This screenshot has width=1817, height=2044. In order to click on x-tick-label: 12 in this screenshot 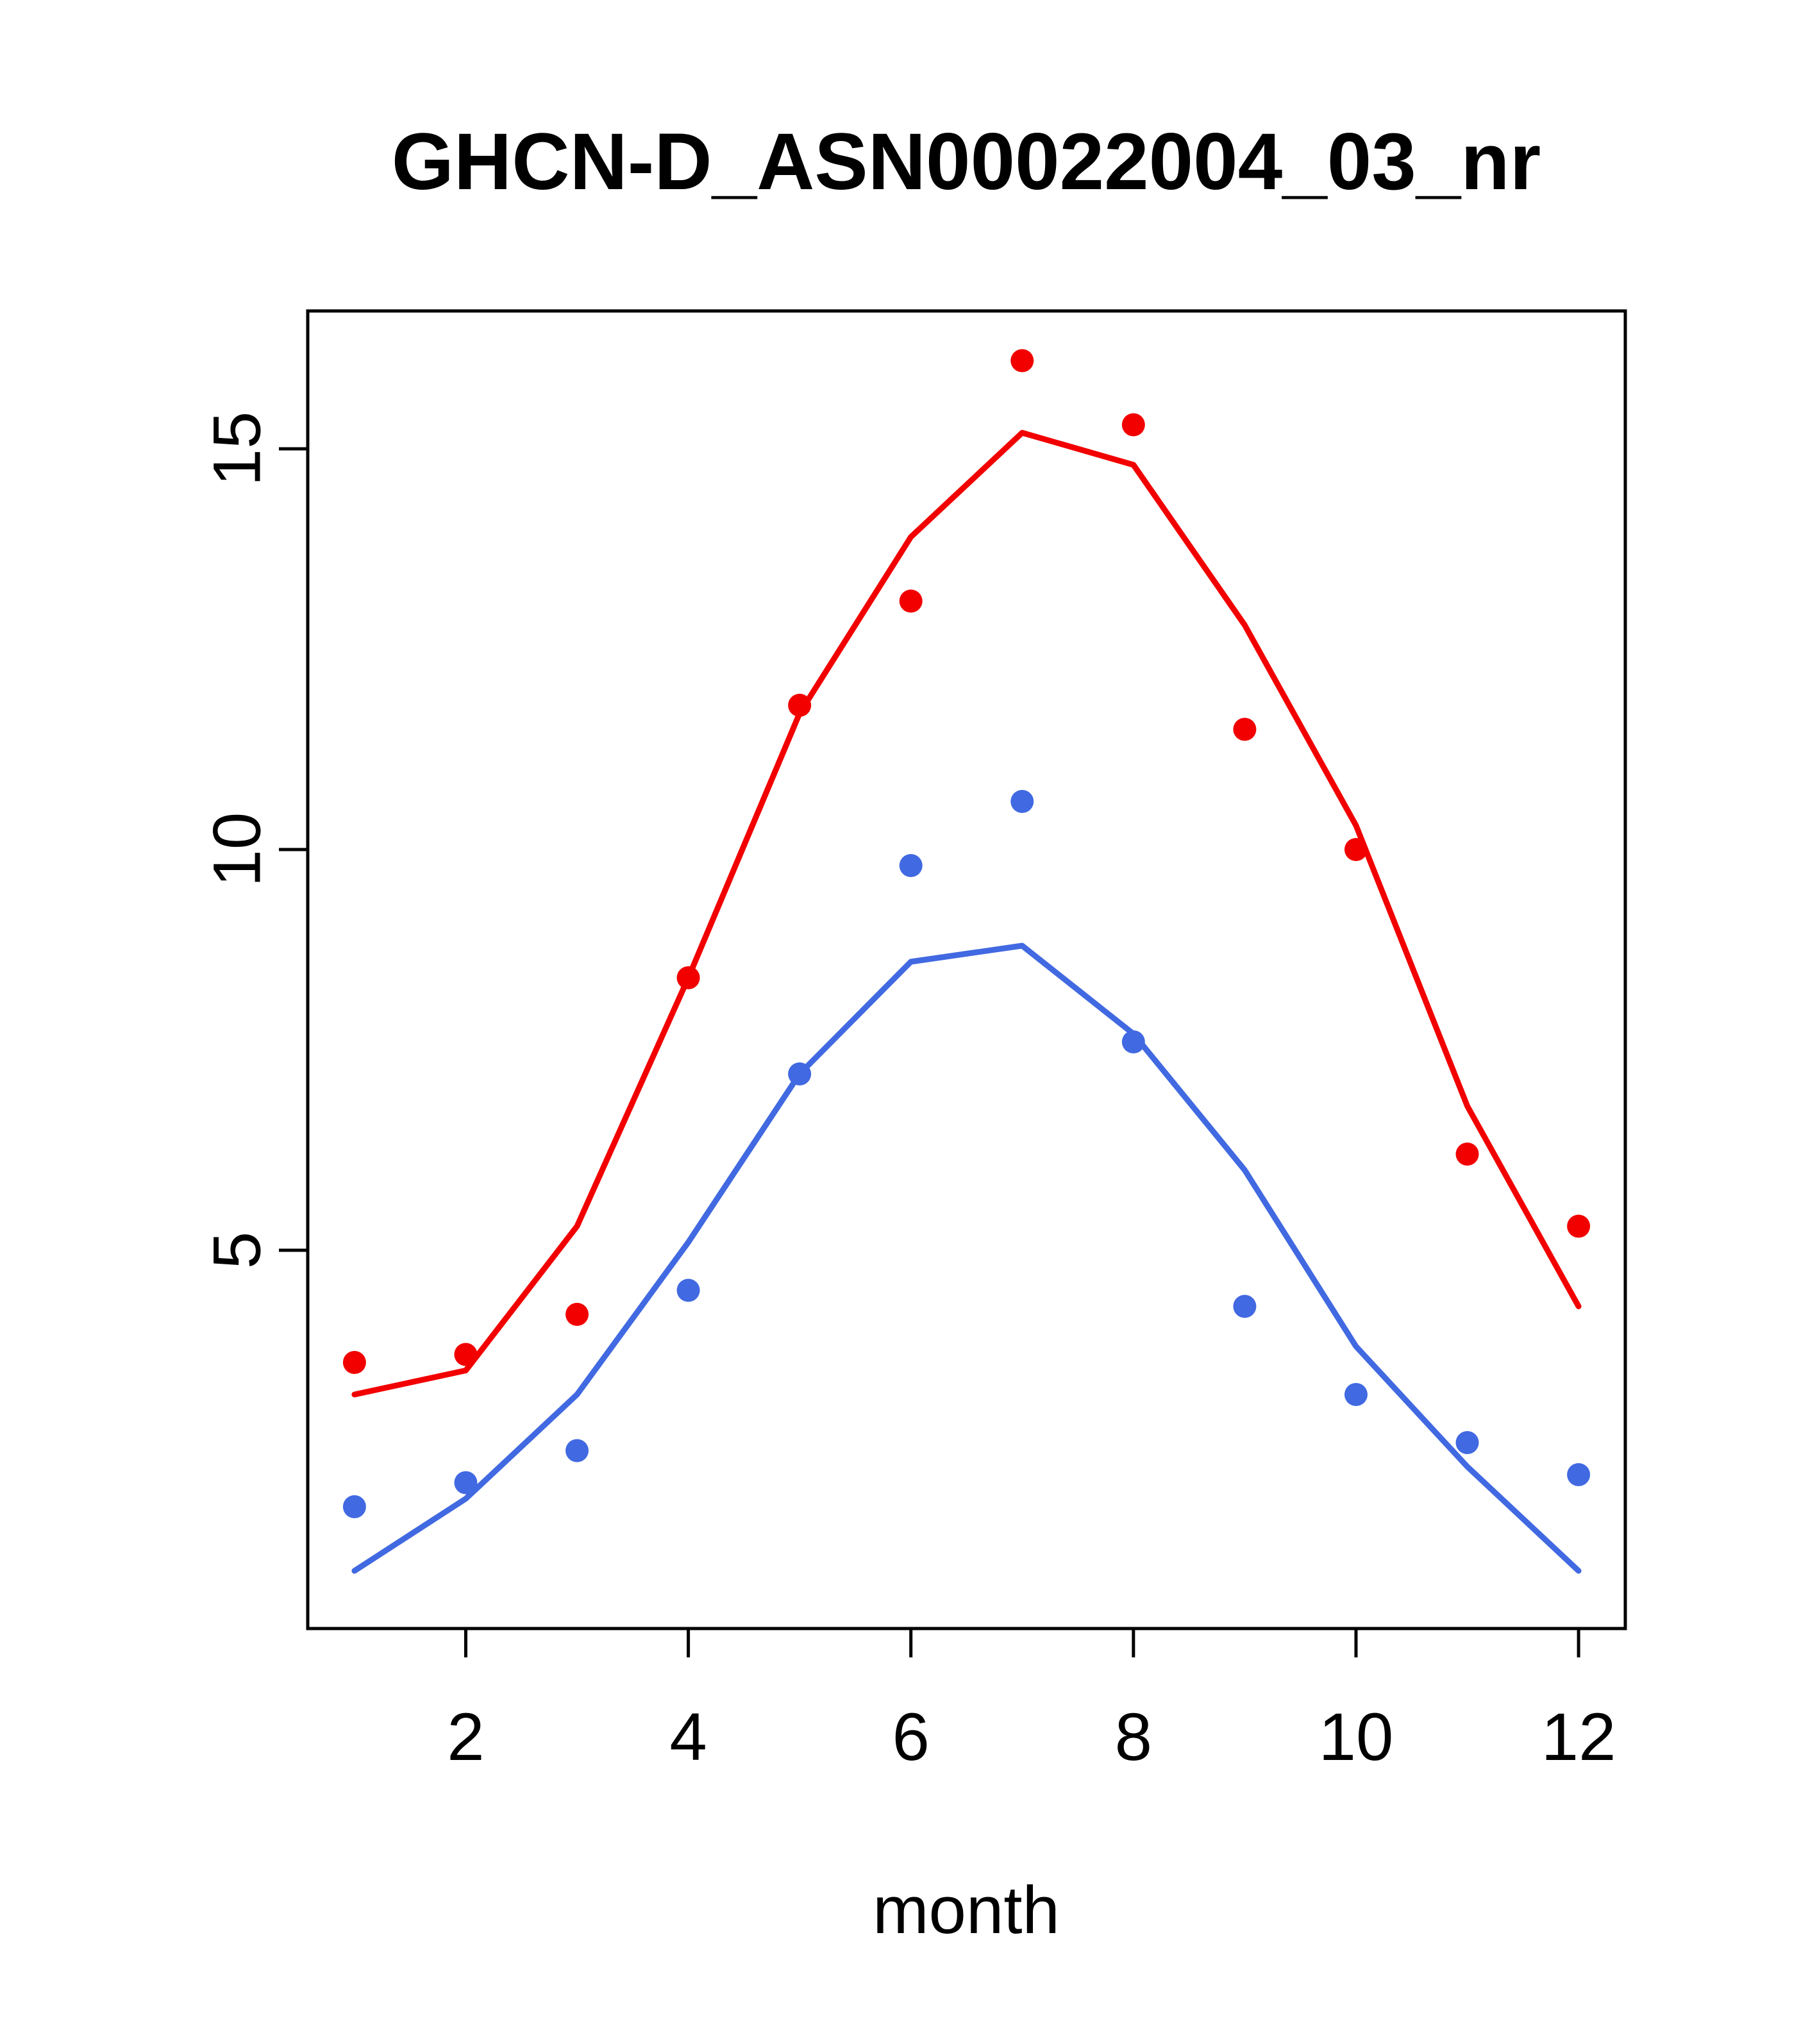, I will do `click(1579, 1738)`.